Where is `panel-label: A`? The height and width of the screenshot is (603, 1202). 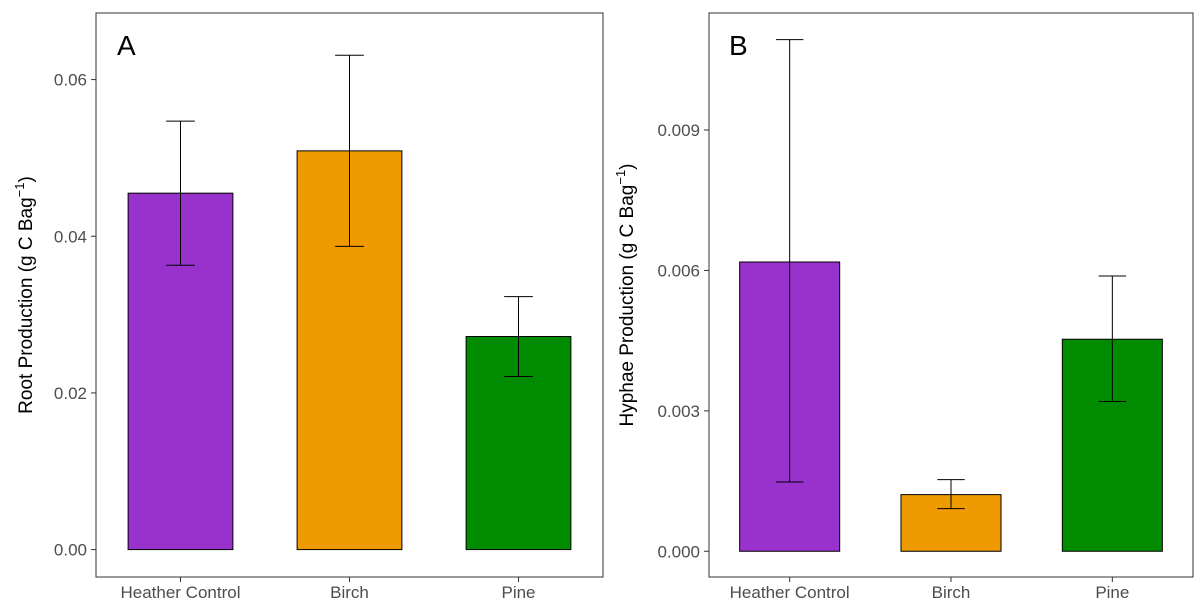
panel-label: A is located at coordinates (126, 45).